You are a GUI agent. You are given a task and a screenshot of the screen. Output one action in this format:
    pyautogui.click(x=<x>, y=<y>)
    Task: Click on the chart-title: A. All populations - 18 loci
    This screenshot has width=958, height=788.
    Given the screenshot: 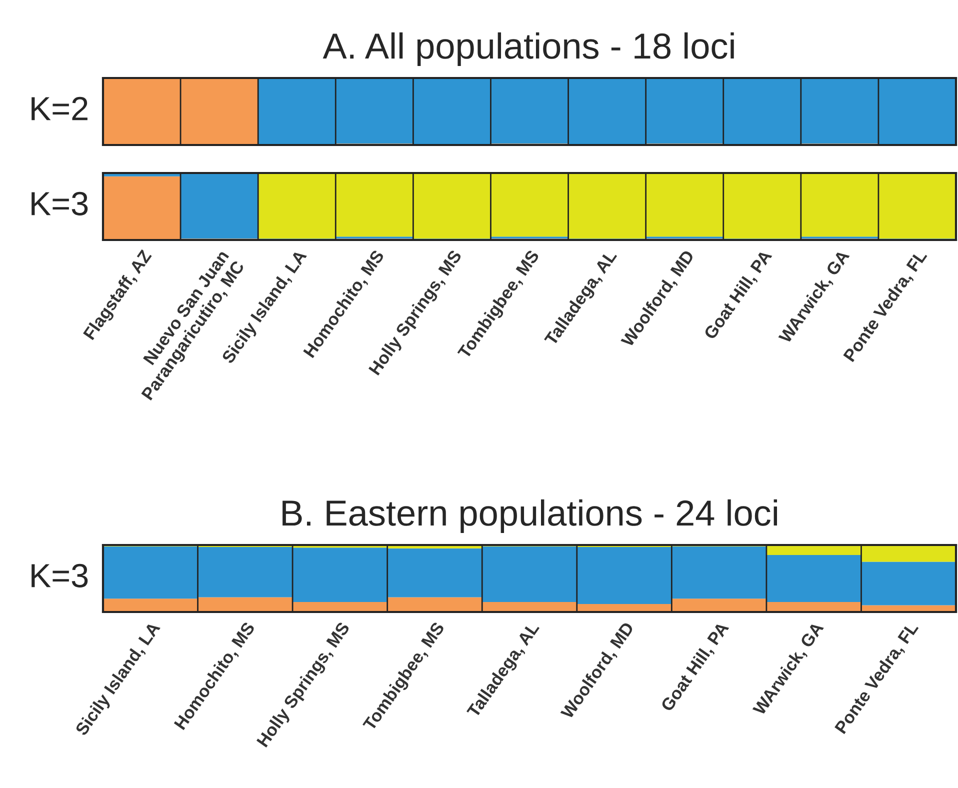 What is the action you would take?
    pyautogui.click(x=528, y=49)
    